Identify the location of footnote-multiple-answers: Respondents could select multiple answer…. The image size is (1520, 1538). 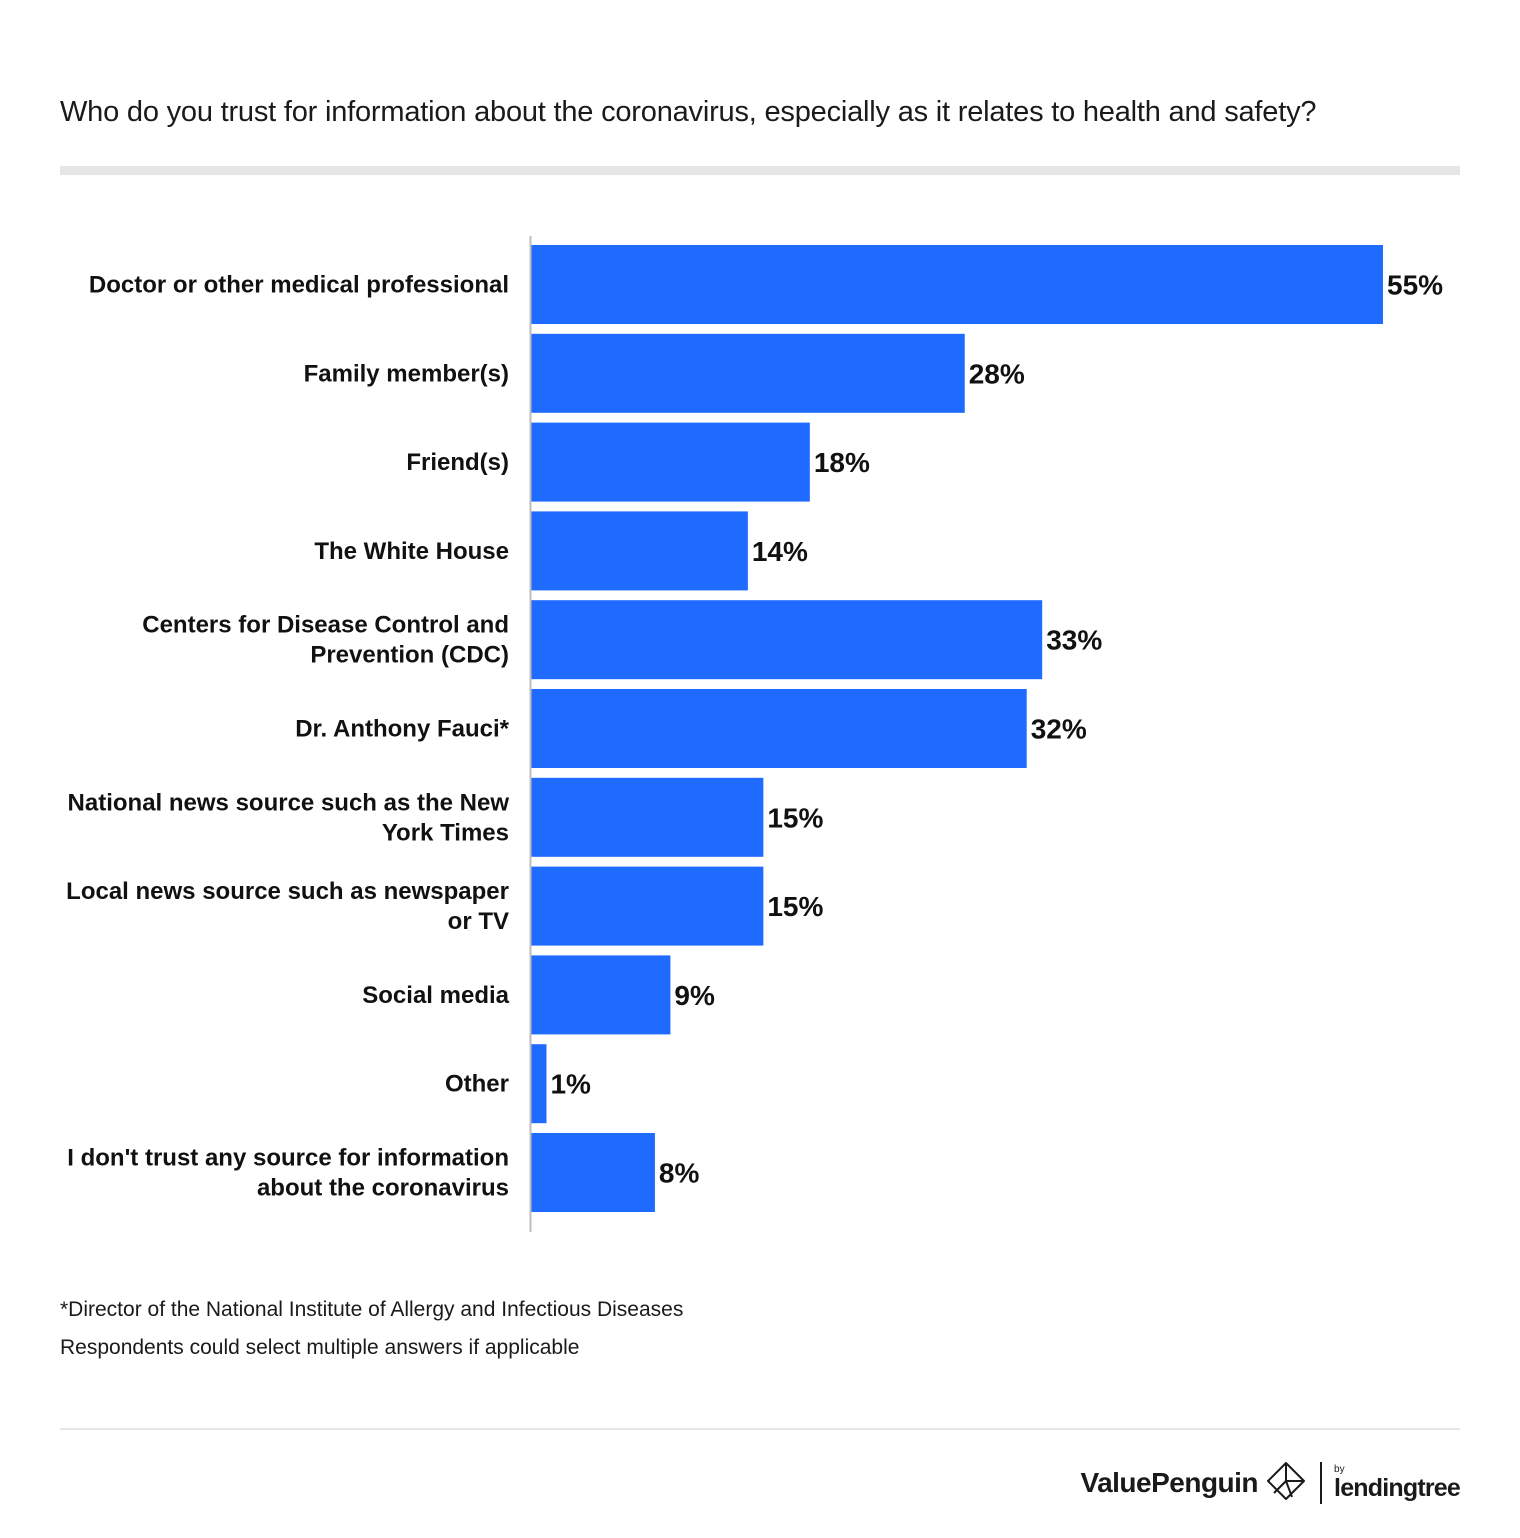
(320, 1347).